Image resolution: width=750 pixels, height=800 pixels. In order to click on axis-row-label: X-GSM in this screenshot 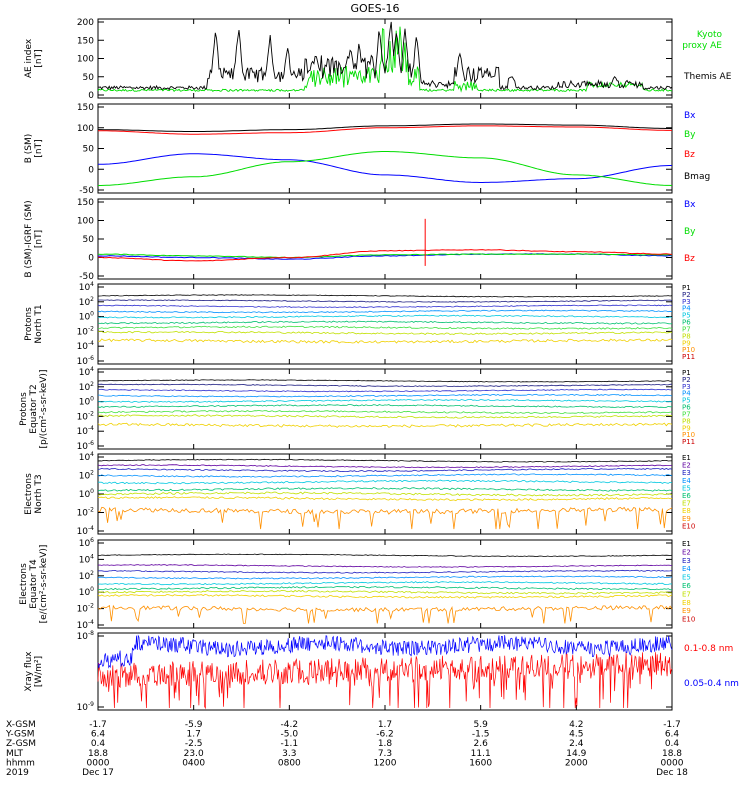, I will do `click(21, 725)`.